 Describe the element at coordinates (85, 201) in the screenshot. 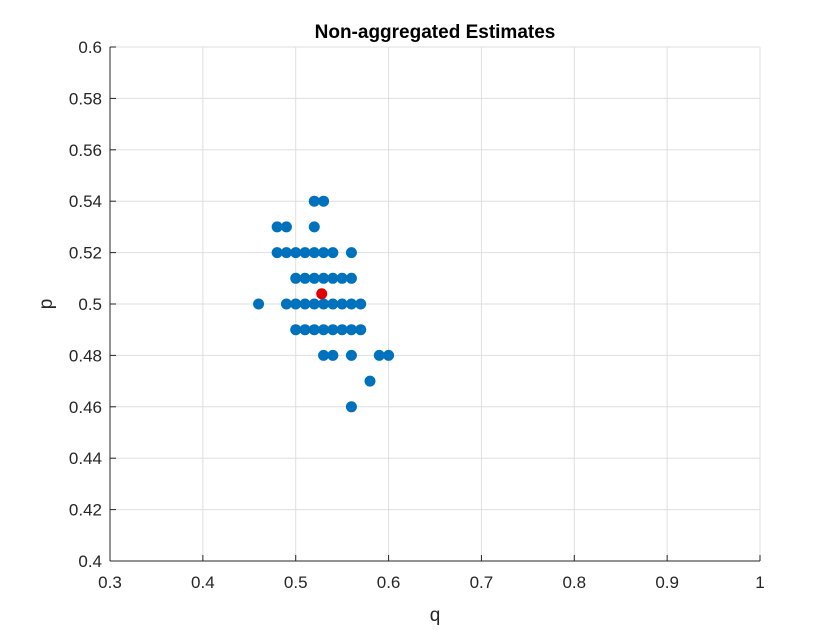

I see `y-tick-label: 0.54` at that location.